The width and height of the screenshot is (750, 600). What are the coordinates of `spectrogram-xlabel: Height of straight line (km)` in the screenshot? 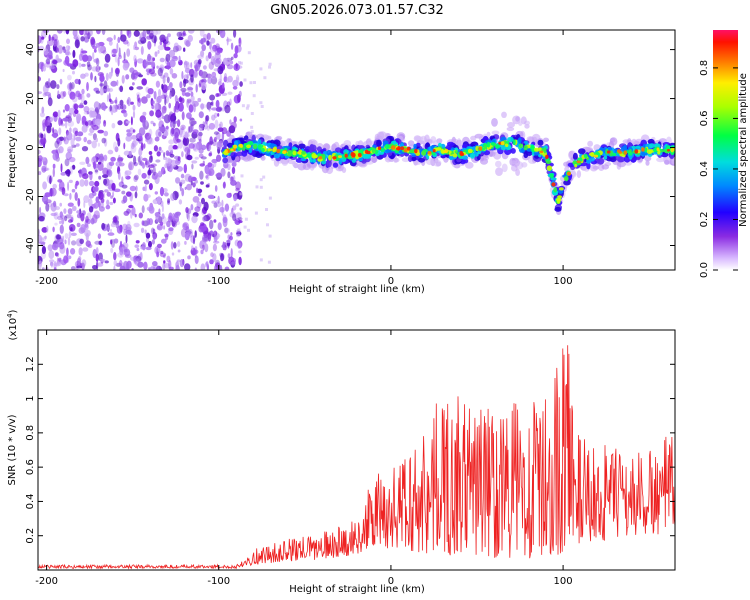 It's located at (357, 289).